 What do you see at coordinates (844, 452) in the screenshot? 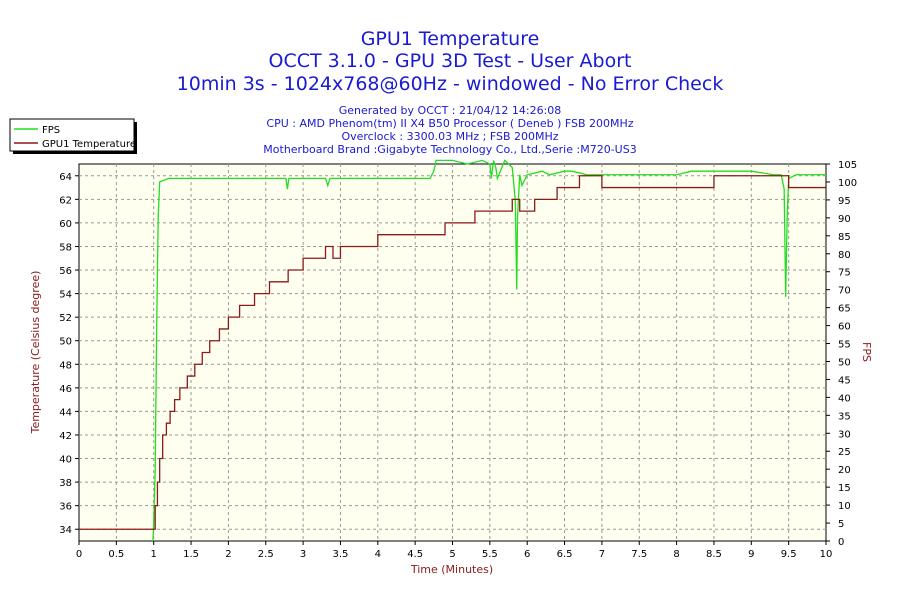
I see `y2-tick-label-5: 25` at bounding box center [844, 452].